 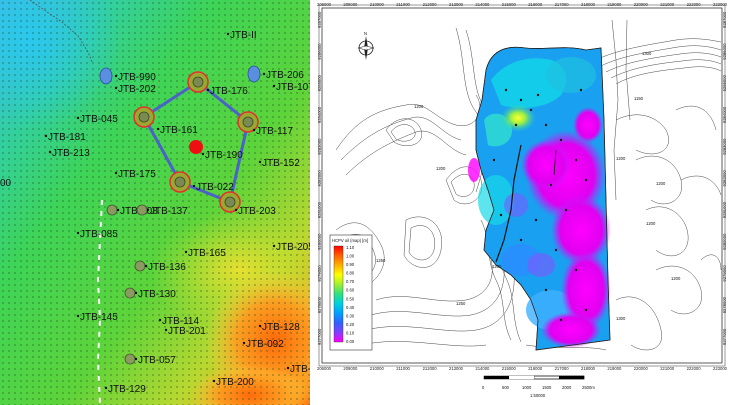 What do you see at coordinates (319, 19) in the screenshot?
I see `y-tick-left: 9287000` at bounding box center [319, 19].